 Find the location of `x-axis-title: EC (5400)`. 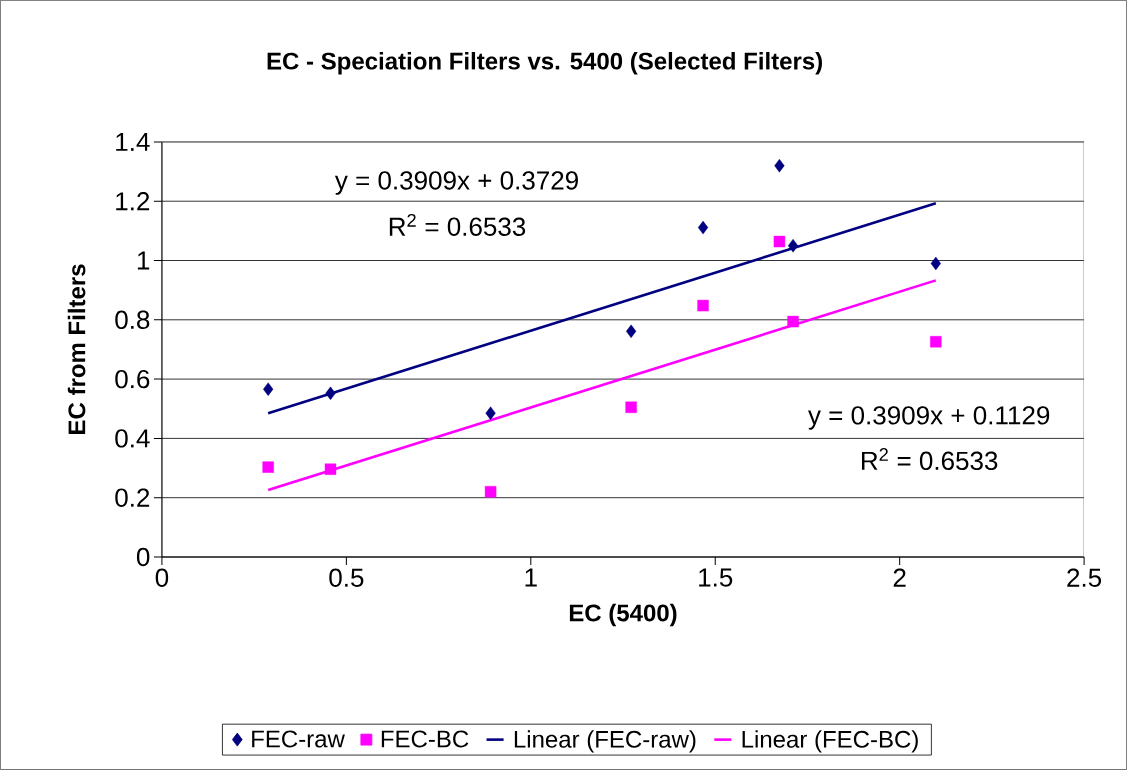

x-axis-title: EC (5400) is located at coordinates (623, 615).